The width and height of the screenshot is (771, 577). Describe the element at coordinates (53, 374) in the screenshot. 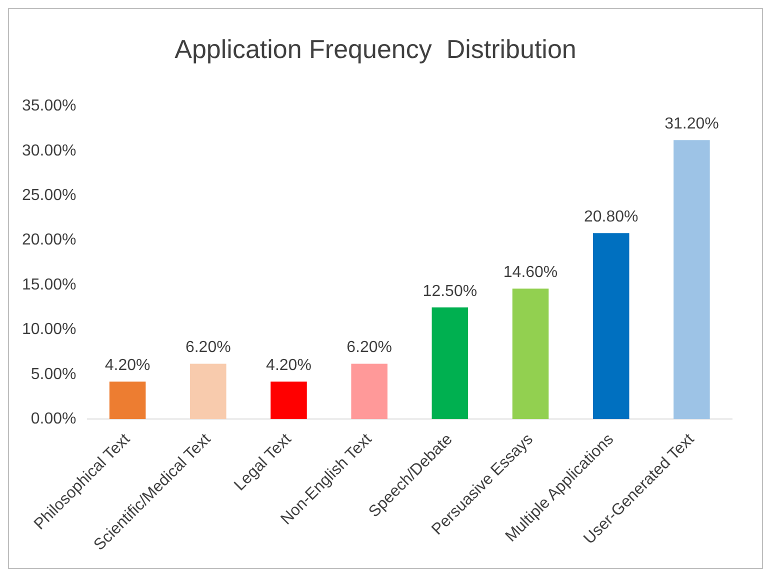

I see `y-tick-label: 5.00%` at that location.